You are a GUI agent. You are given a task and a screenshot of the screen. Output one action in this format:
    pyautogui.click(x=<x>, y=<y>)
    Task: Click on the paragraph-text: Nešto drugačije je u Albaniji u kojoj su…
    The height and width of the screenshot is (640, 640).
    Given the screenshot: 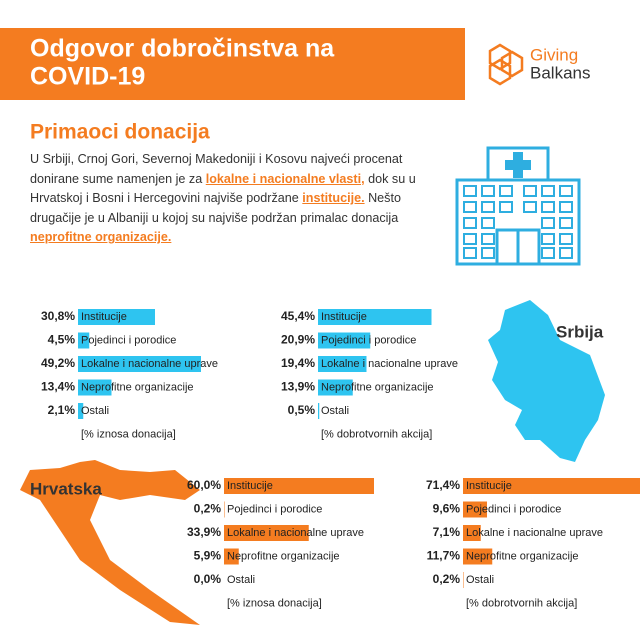 What is the action you would take?
    pyautogui.click(x=215, y=208)
    